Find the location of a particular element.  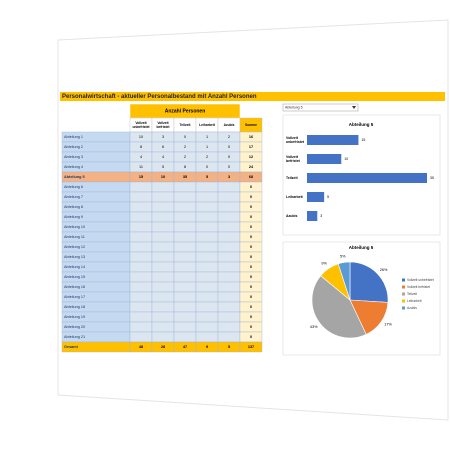

row-label: Abteilung 15 is located at coordinates (74, 277).